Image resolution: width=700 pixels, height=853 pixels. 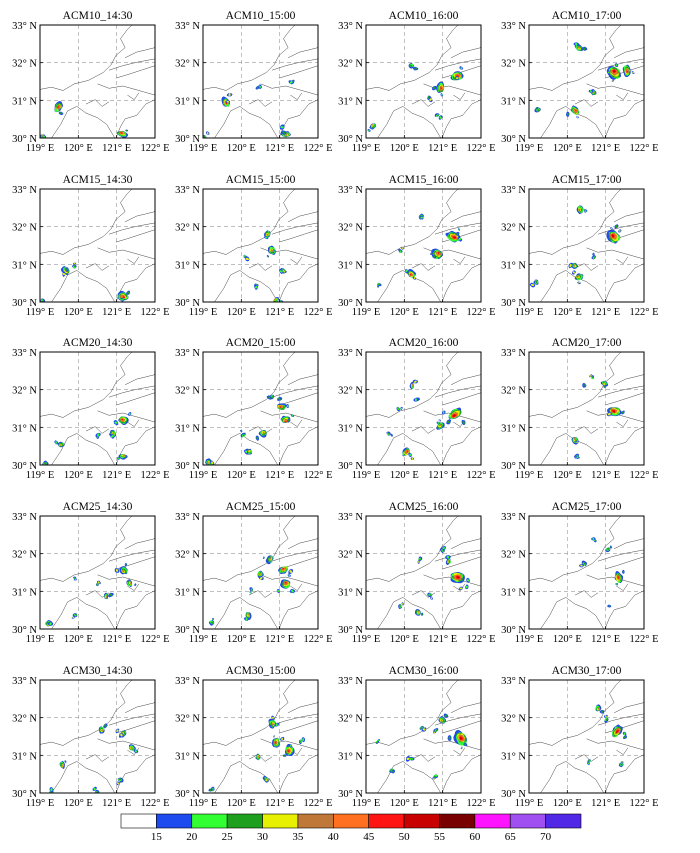 I want to click on panel-title: ACM10_17:00, so click(x=587, y=16).